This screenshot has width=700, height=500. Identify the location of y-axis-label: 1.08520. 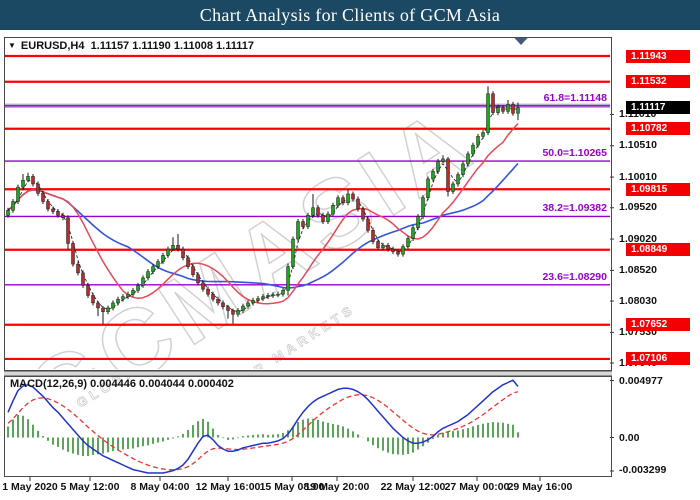
(638, 269).